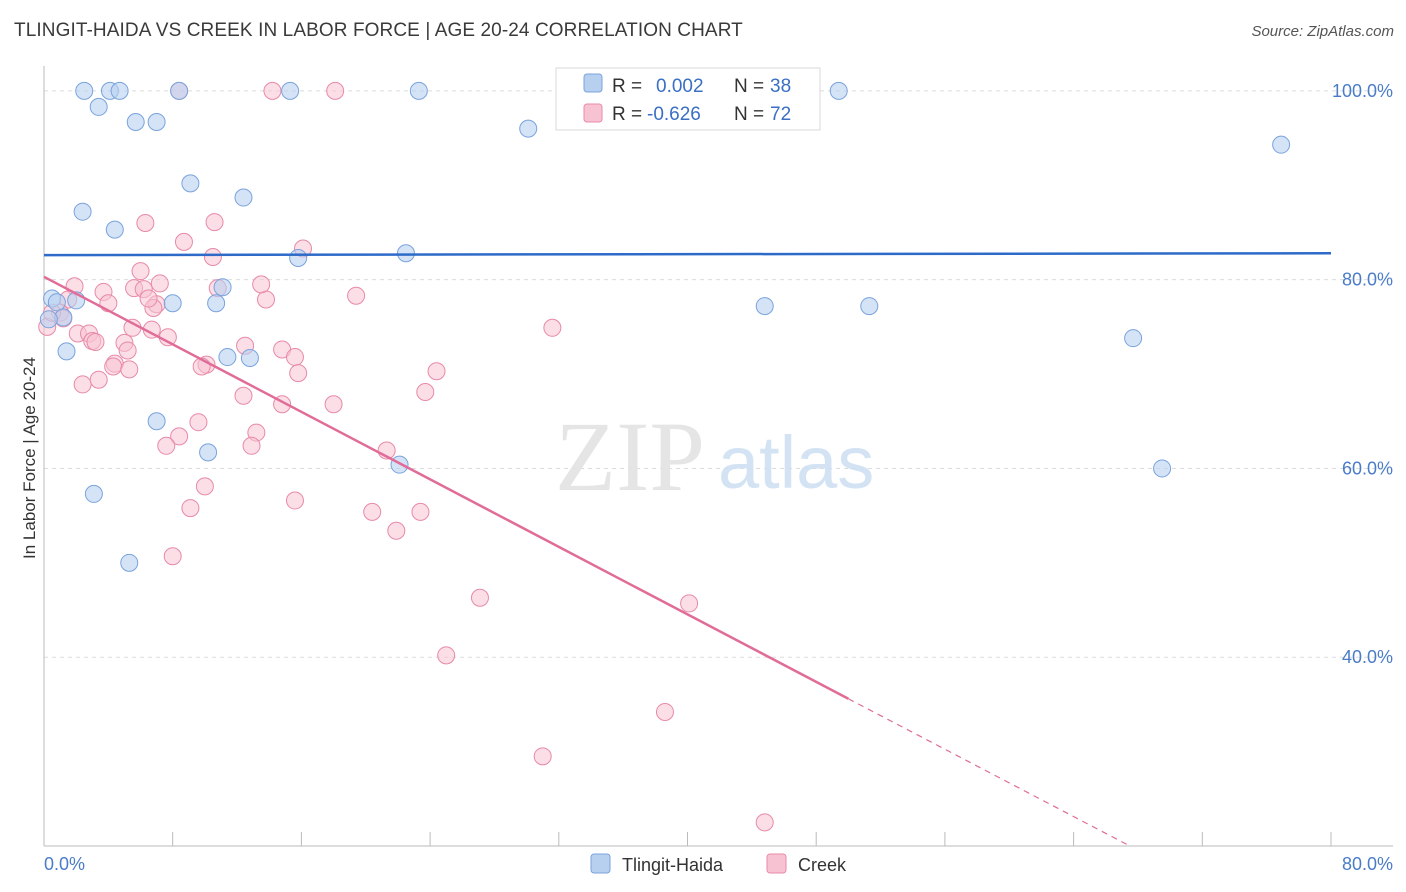  I want to click on legend-r-value-1: 0.002, so click(680, 86).